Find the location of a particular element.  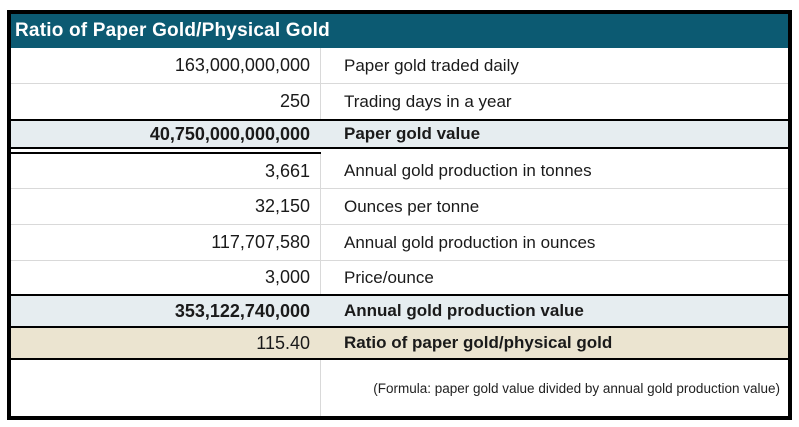

label-cell: Ounces per tonne is located at coordinates (412, 206).